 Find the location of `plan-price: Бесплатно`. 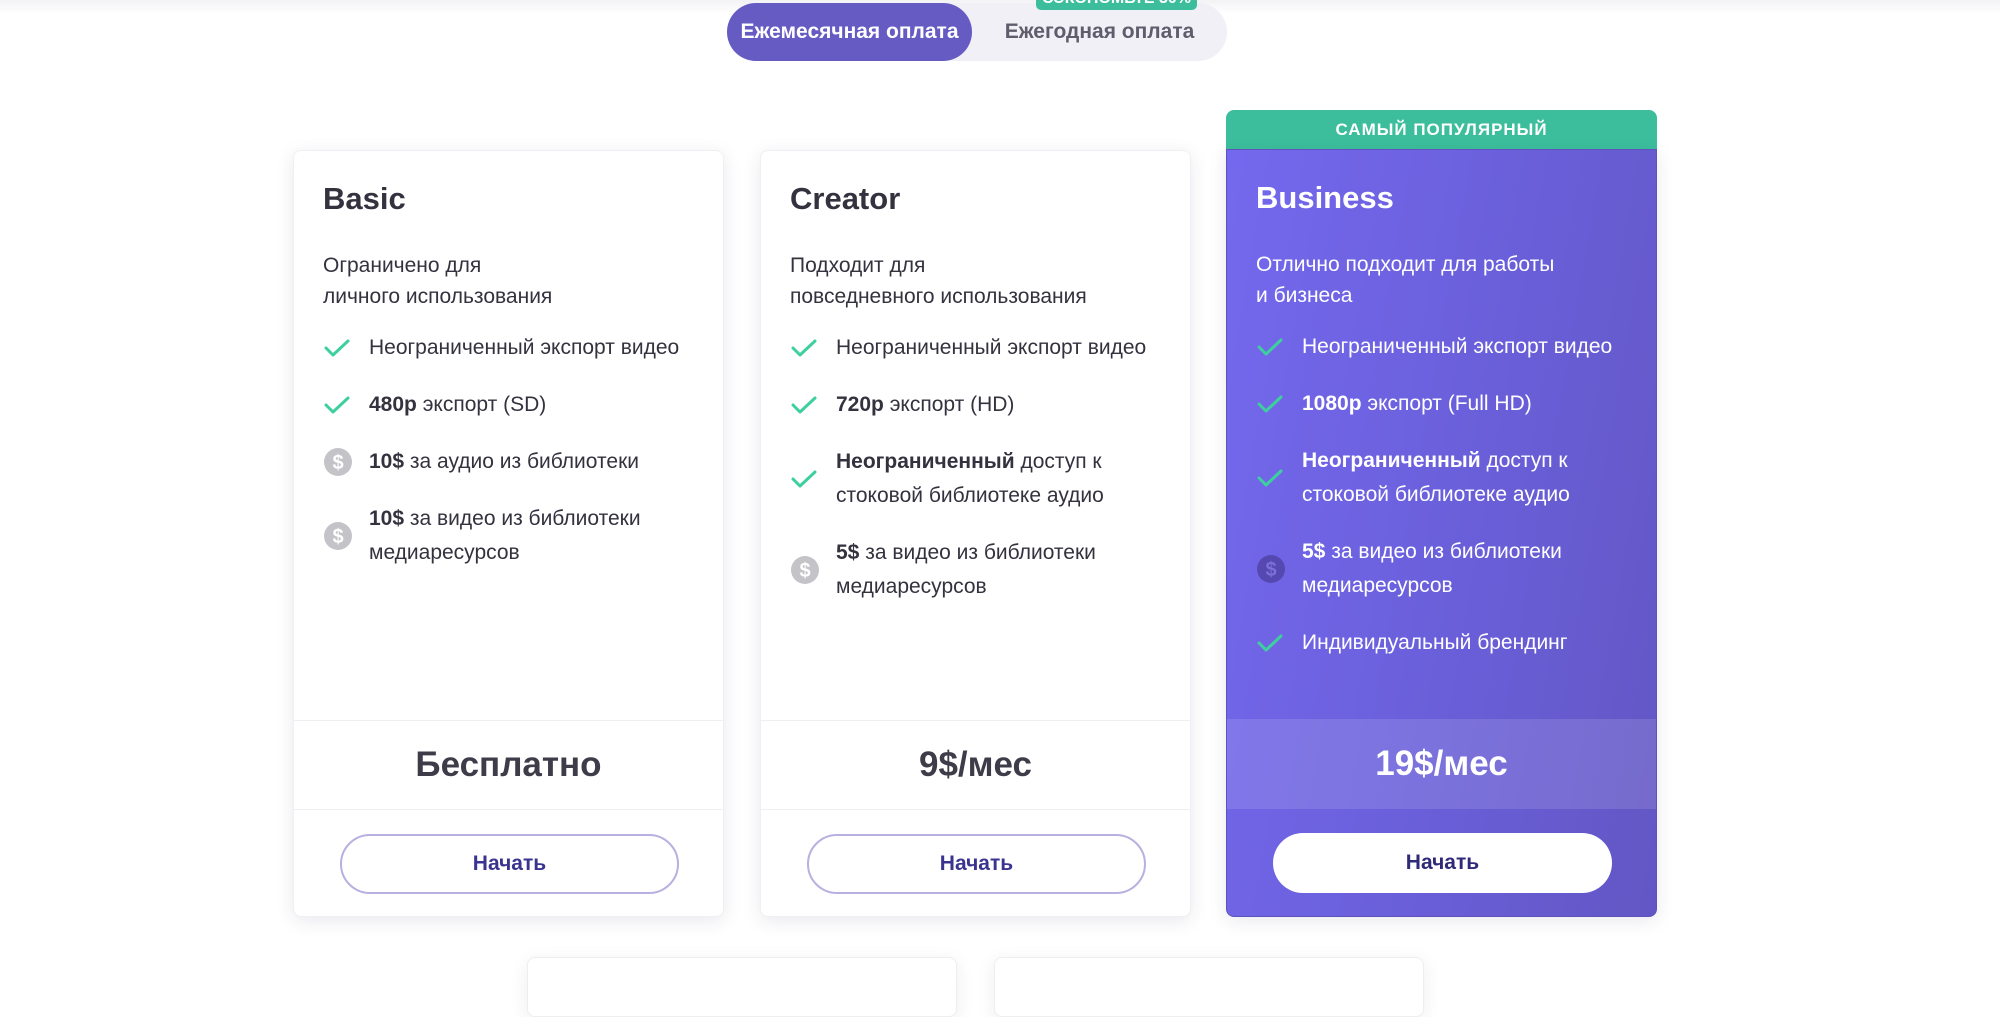

plan-price: Бесплатно is located at coordinates (508, 765).